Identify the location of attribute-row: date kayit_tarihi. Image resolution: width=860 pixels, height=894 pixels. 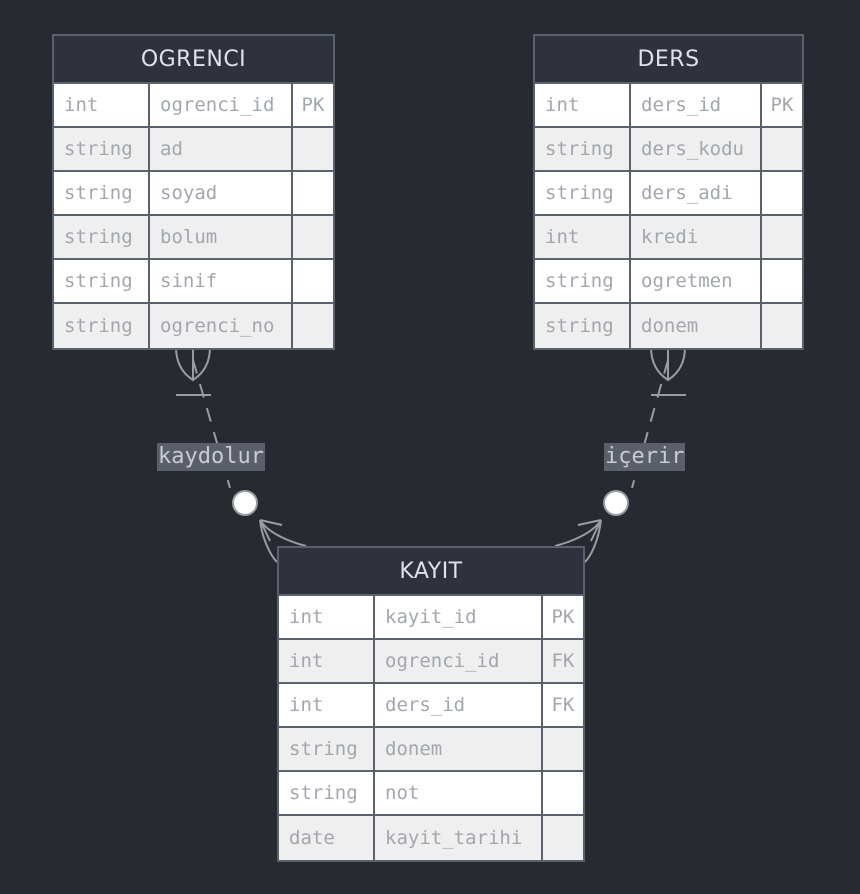
(431, 838).